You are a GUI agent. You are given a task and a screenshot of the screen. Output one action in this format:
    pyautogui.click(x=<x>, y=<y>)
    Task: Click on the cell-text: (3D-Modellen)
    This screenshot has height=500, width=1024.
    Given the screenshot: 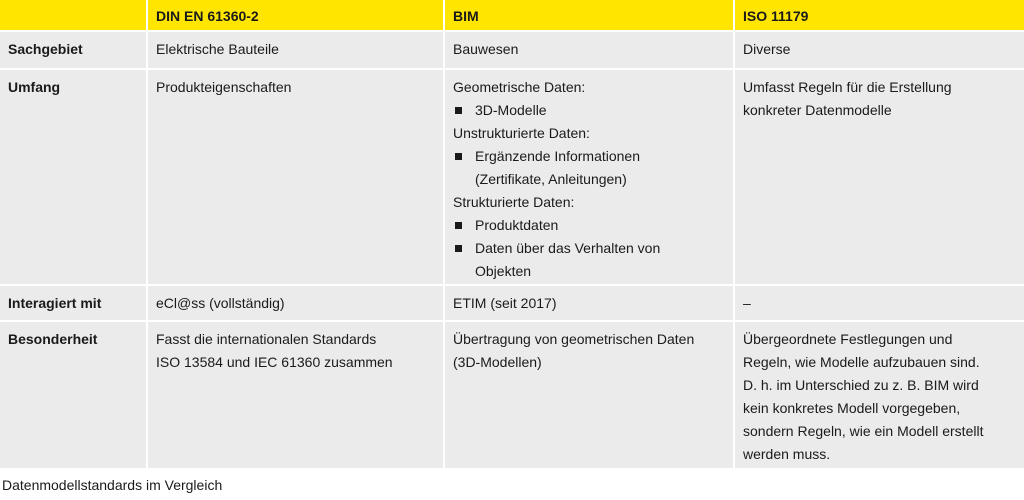 What is the action you would take?
    pyautogui.click(x=497, y=362)
    